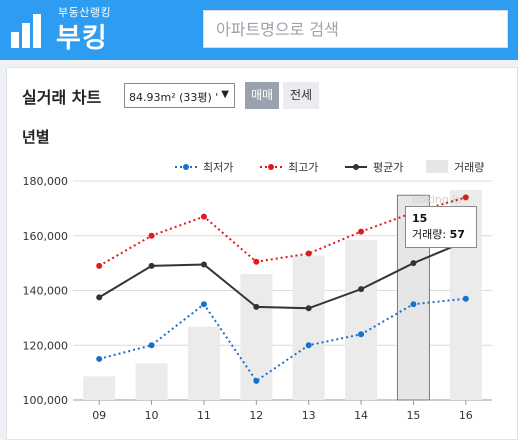 Image resolution: width=518 pixels, height=440 pixels. Describe the element at coordinates (46, 181) in the screenshot. I see `y-tick-label: 180,000` at that location.